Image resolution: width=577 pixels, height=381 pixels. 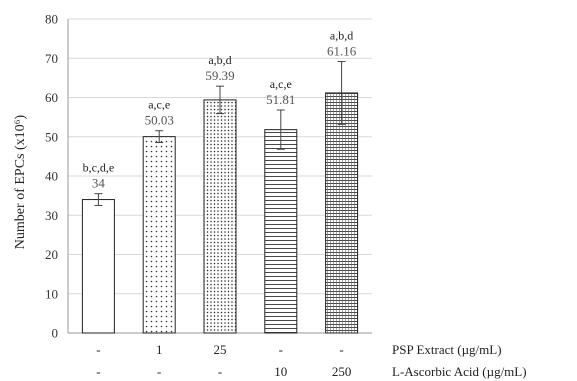 What do you see at coordinates (219, 75) in the screenshot?
I see `data-label: 59.39` at bounding box center [219, 75].